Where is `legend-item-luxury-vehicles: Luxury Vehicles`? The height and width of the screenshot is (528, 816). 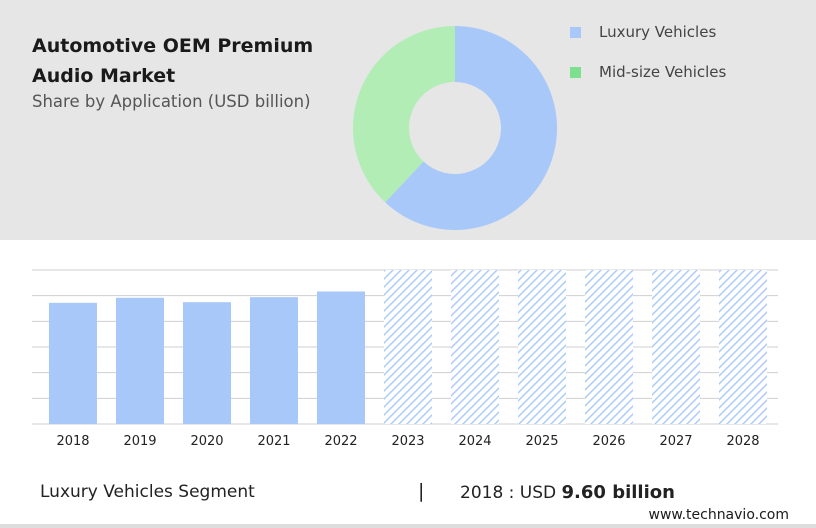
legend-item-luxury-vehicles: Luxury Vehicles is located at coordinates (648, 32).